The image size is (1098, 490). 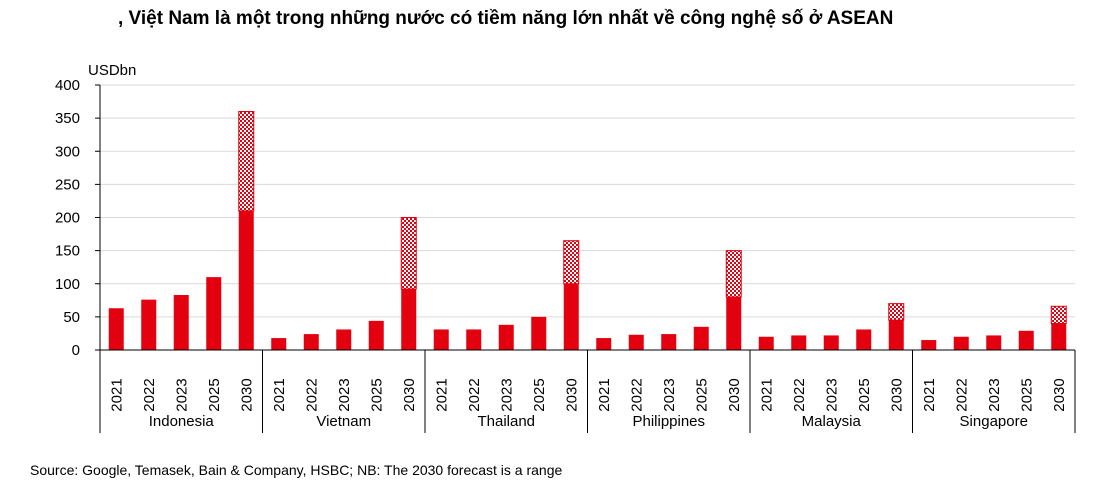 I want to click on group-label: Philippines, so click(x=668, y=421).